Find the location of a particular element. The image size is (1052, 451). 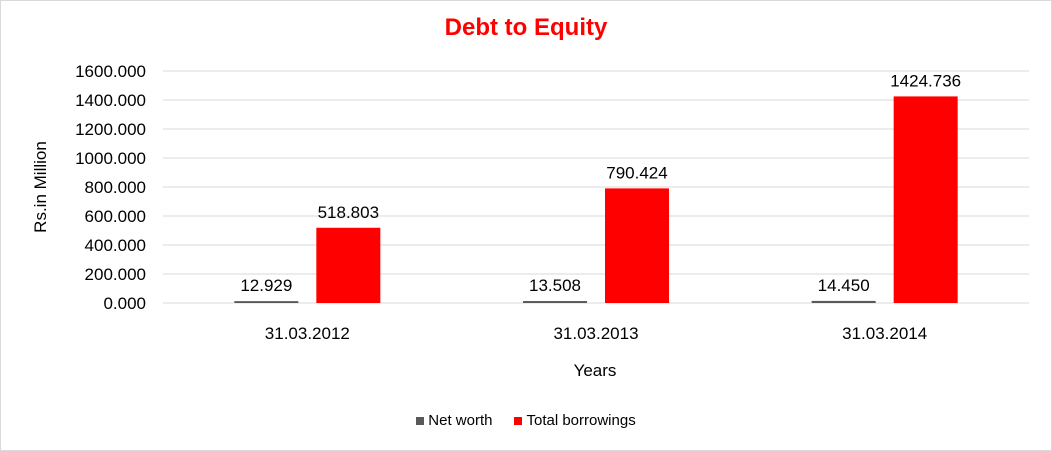

data-label: 12.929 is located at coordinates (266, 285).